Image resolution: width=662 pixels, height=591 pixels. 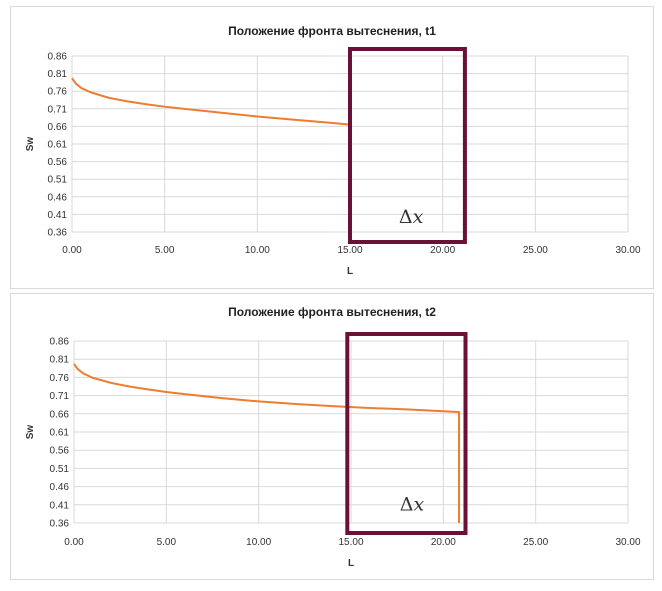 I want to click on series-line, so click(x=211, y=154).